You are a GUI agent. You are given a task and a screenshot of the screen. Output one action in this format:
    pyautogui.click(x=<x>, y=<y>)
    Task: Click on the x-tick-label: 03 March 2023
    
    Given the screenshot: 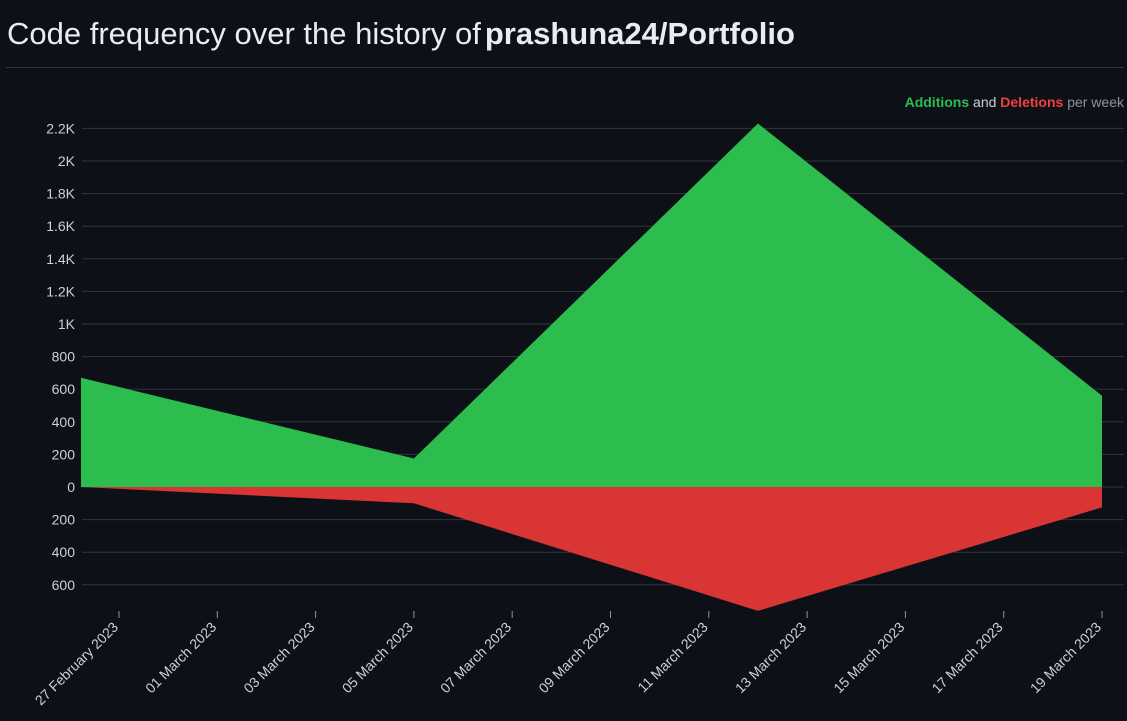 What is the action you would take?
    pyautogui.click(x=279, y=658)
    